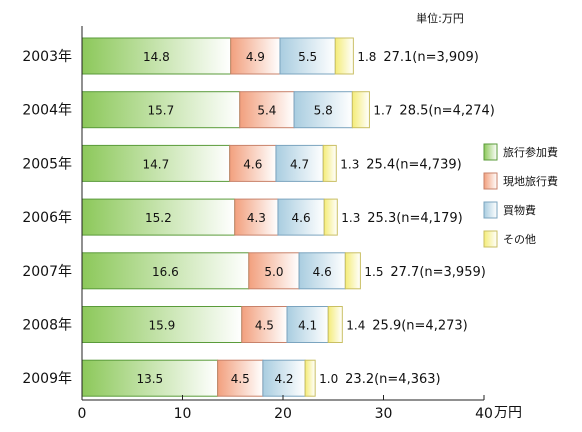 This screenshot has height=432, width=582. What do you see at coordinates (519, 239) in the screenshot?
I see `legend-label: その他` at bounding box center [519, 239].